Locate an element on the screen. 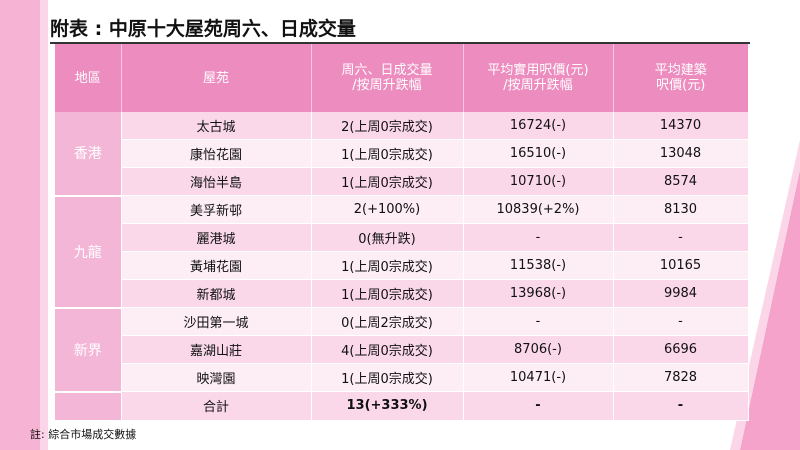 This screenshot has height=450, width=800. region-hong-kong: 香港 is located at coordinates (88, 154).